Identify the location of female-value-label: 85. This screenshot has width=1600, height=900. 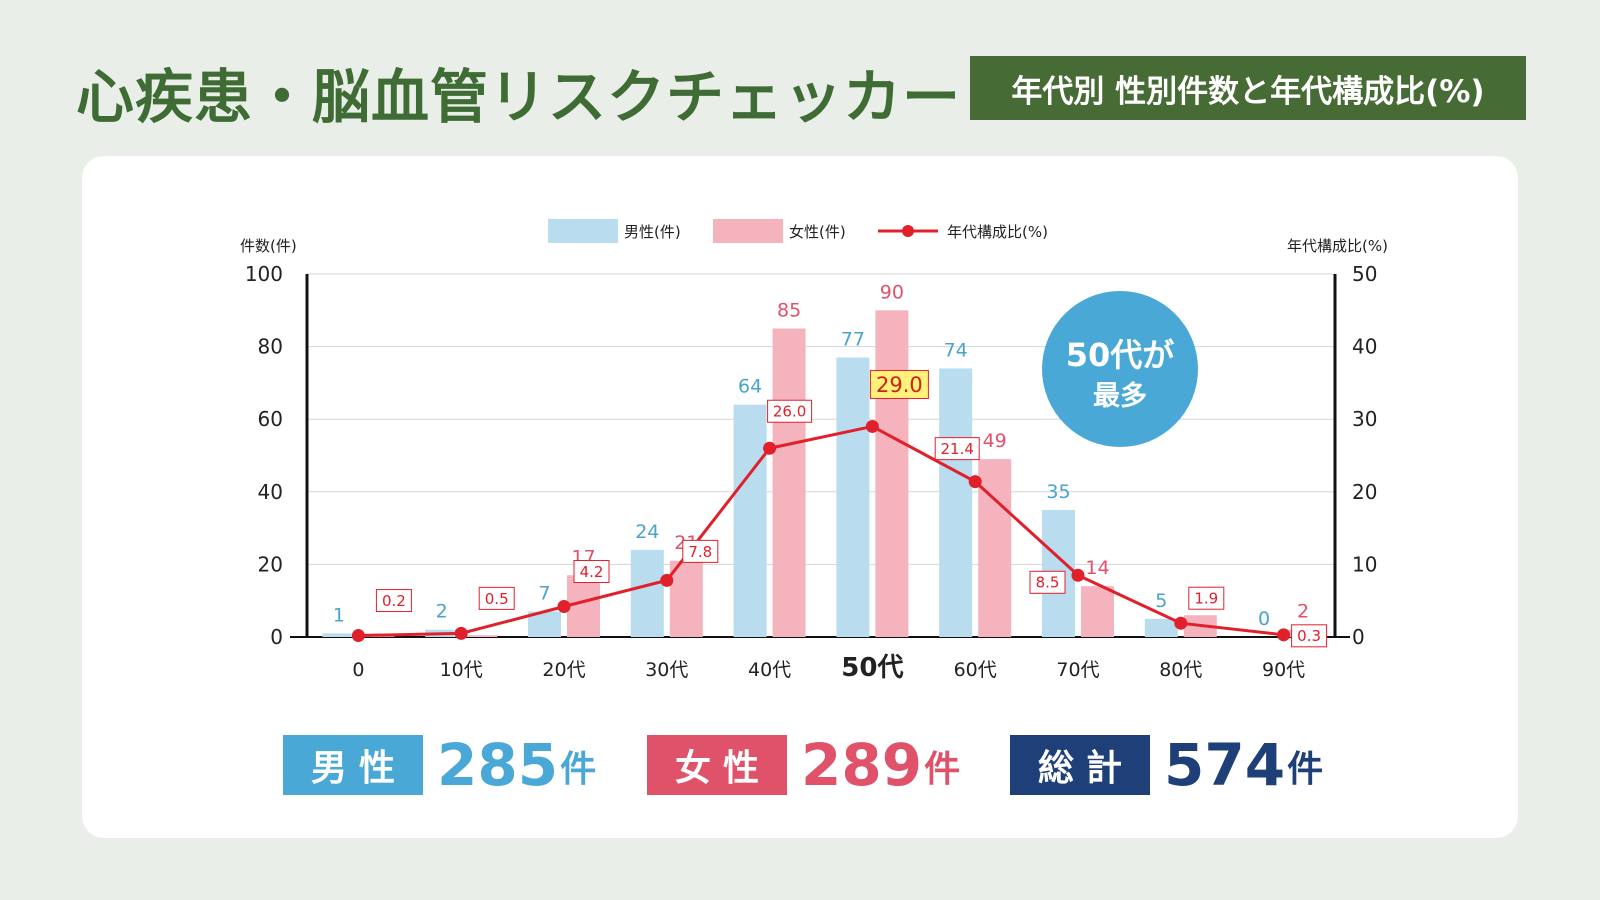
(789, 310).